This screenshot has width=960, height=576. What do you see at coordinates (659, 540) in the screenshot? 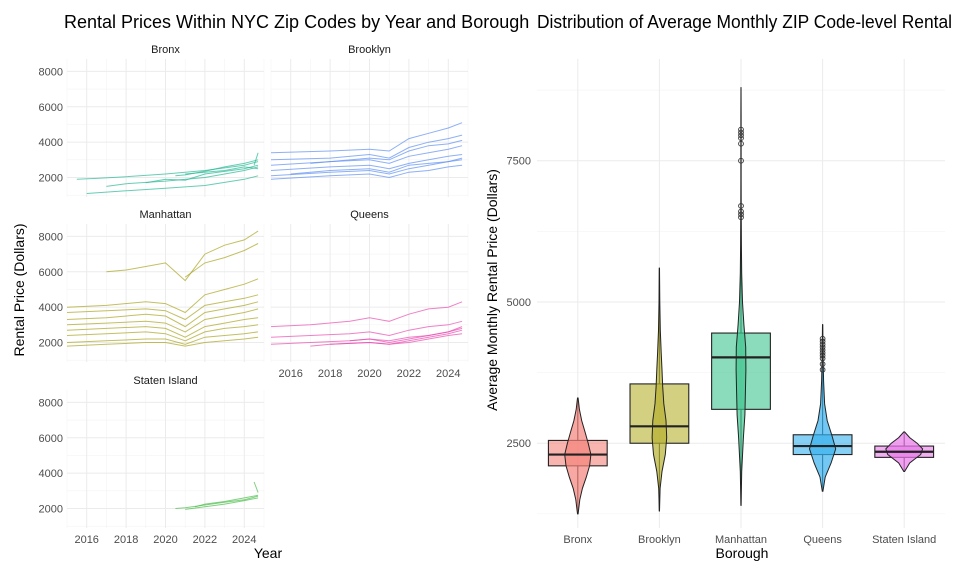
I see `x-tick-label: Brooklyn` at bounding box center [659, 540].